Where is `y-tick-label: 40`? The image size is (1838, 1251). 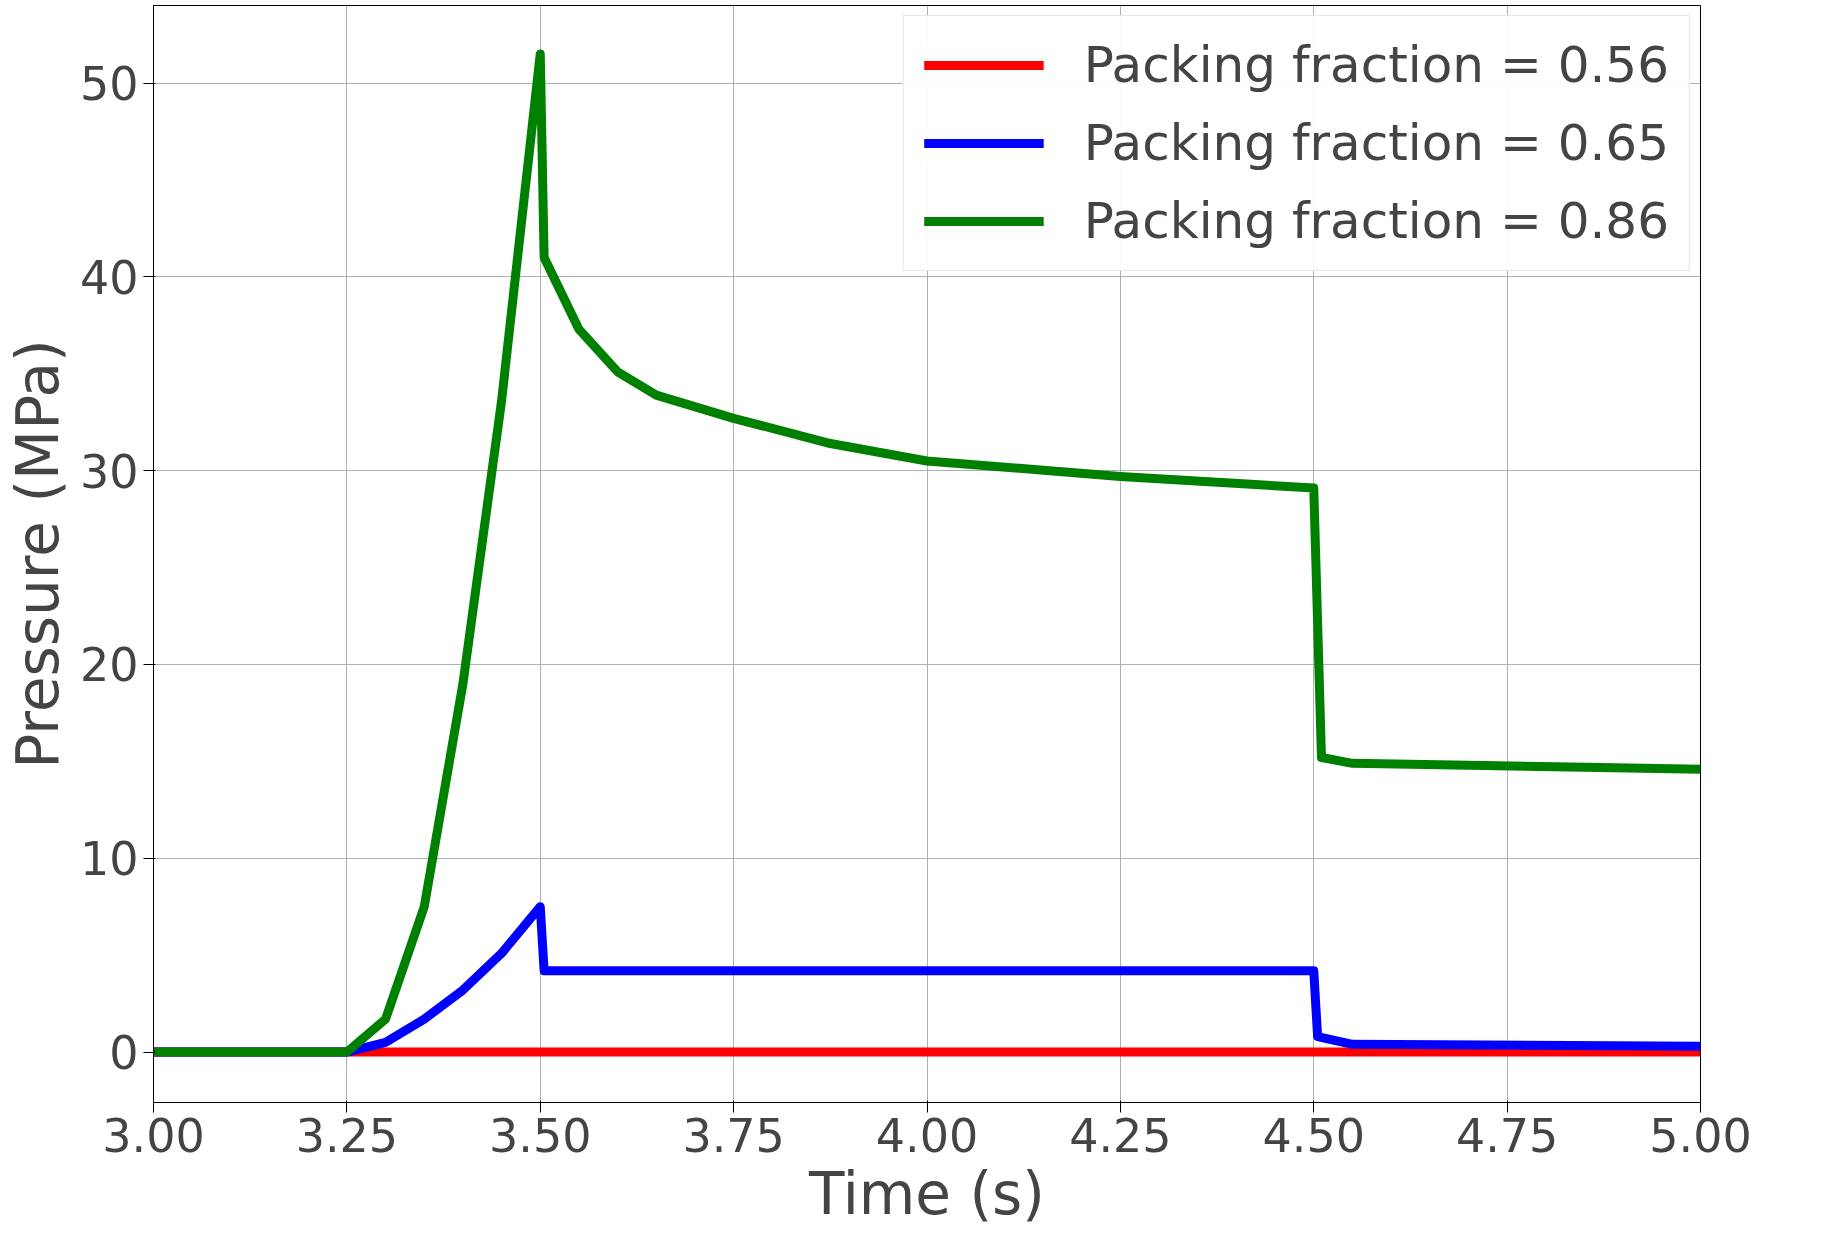
y-tick-label: 40 is located at coordinates (109, 277).